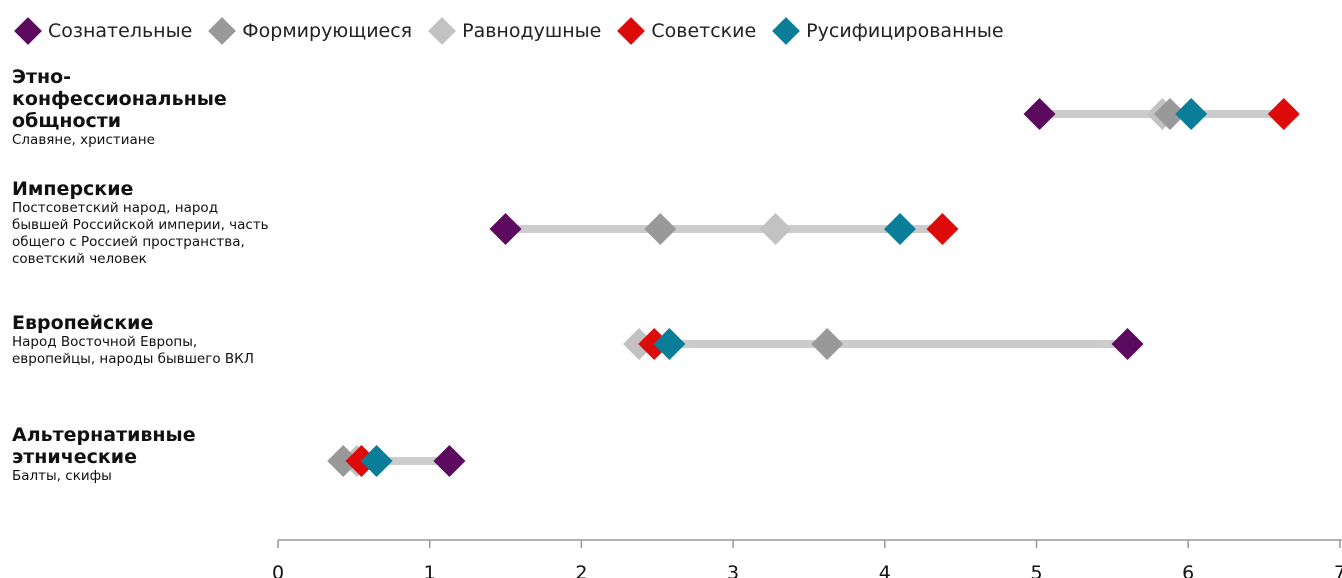 The width and height of the screenshot is (1342, 578). I want to click on category-label-alternative: Альтернативные этнические Балты, скифы, so click(147, 454).